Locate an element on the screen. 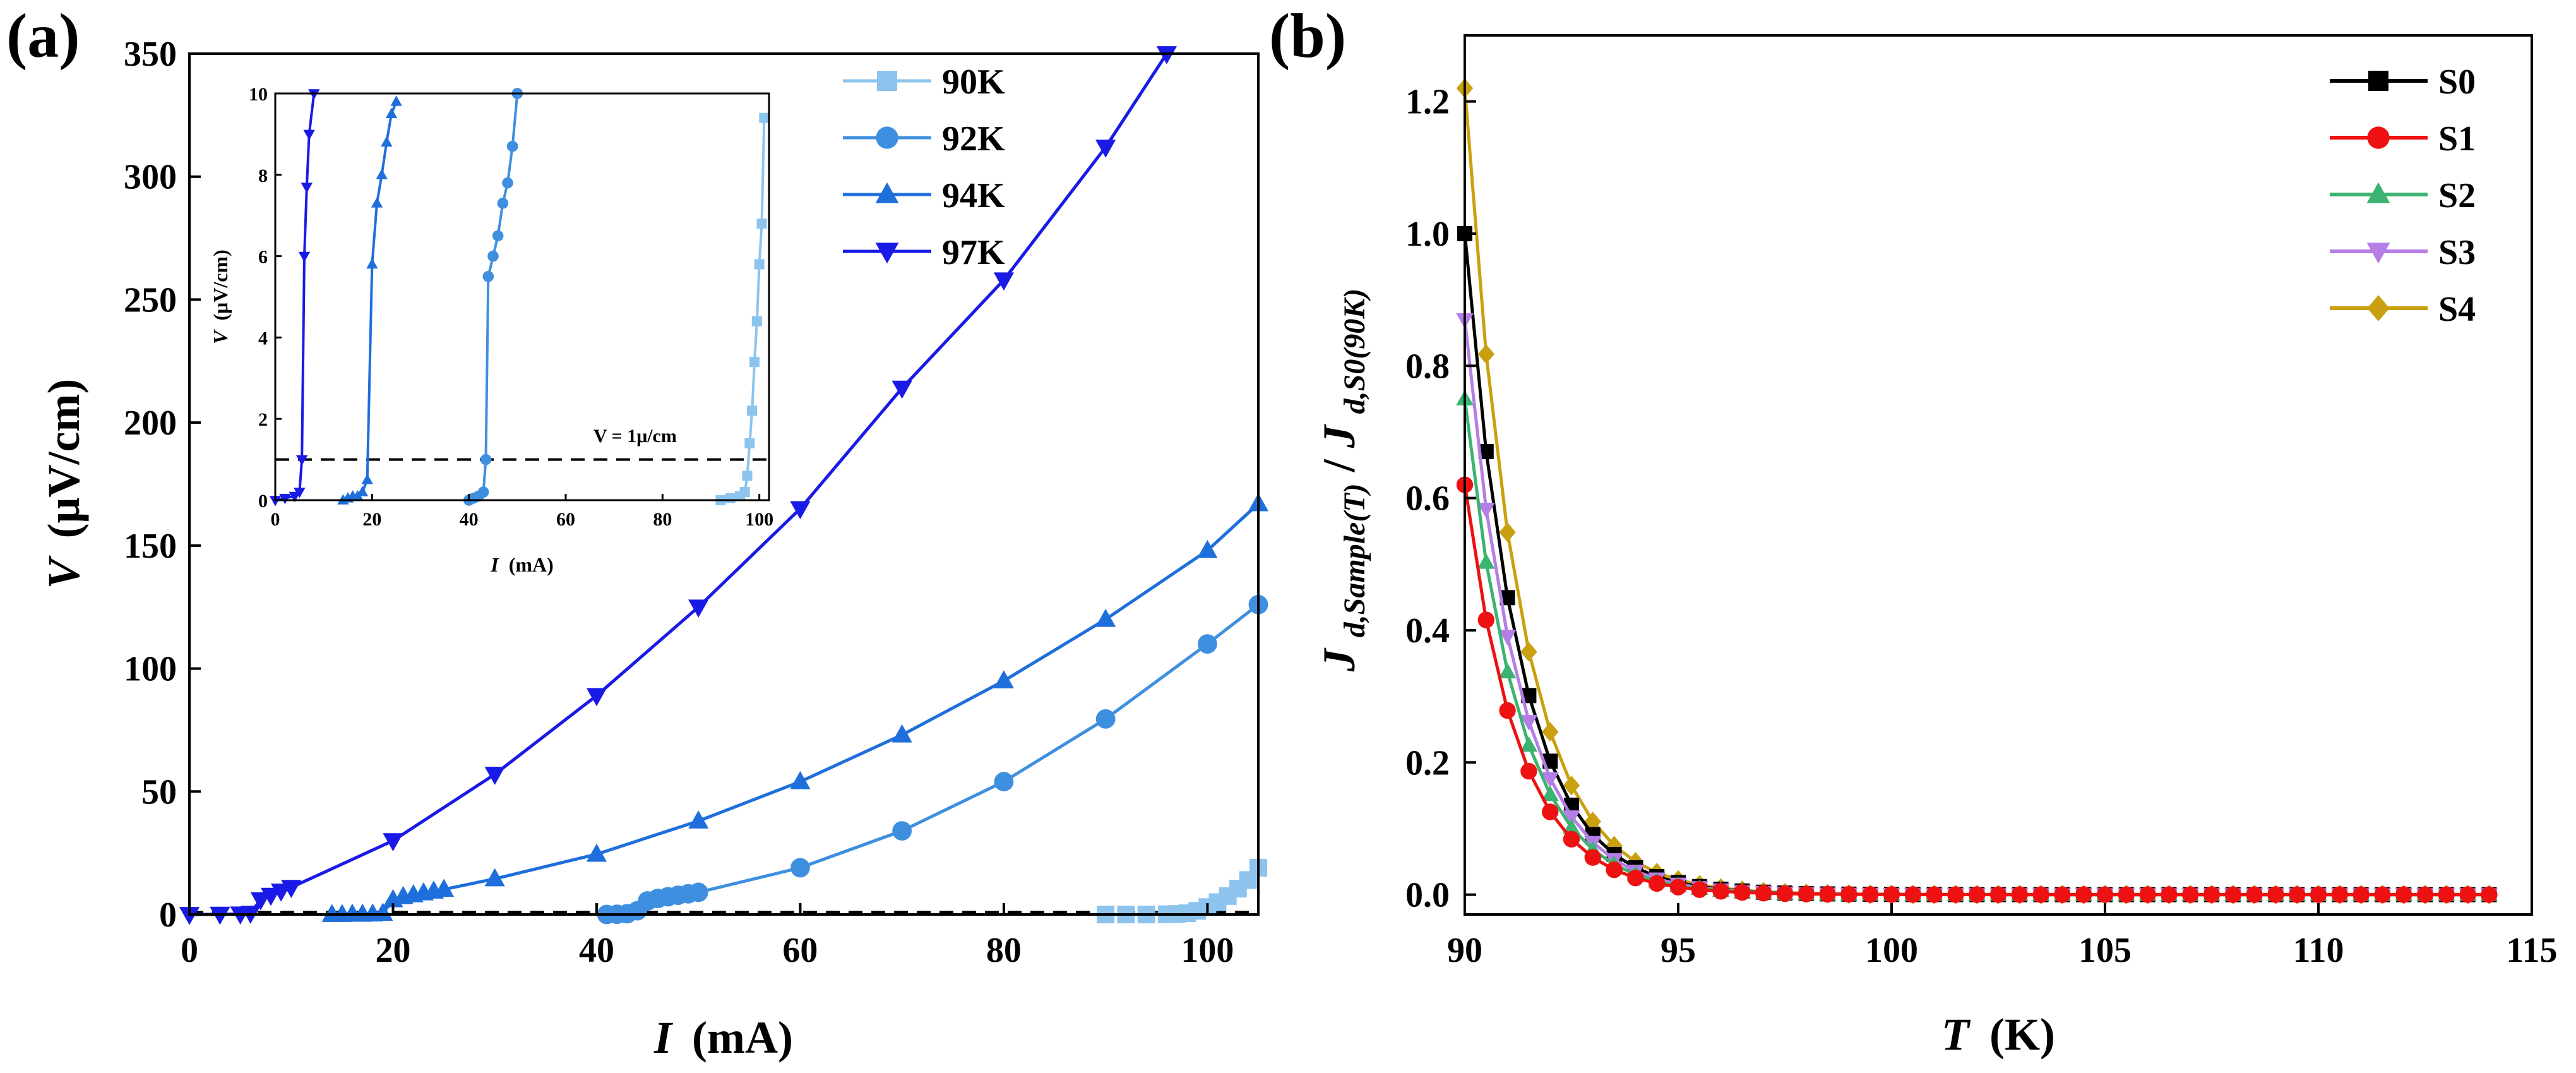  inset-xlabel-var: I is located at coordinates (494, 564).